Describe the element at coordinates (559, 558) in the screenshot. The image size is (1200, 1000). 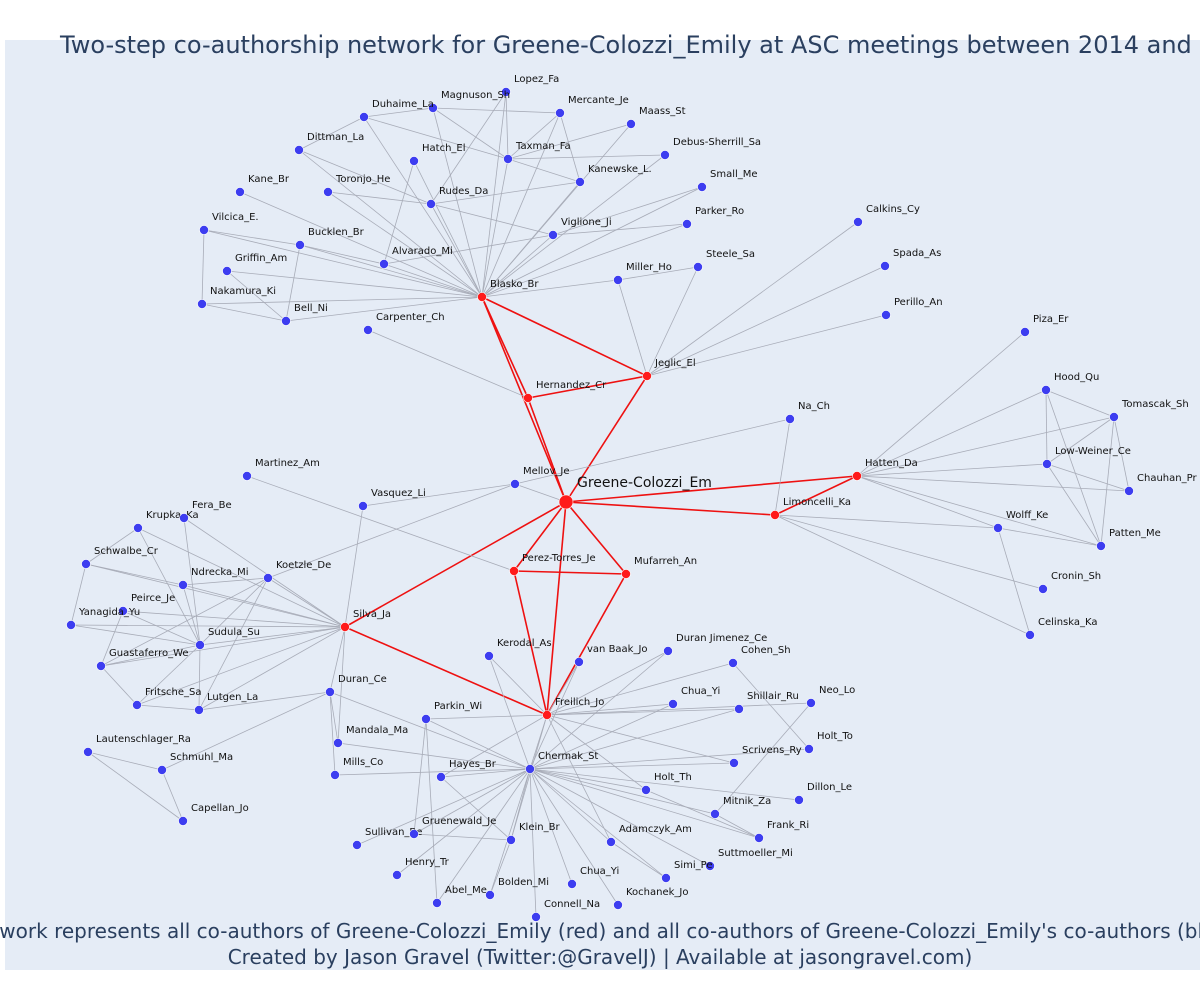
I see `node-label: Perez-Torres_Je` at that location.